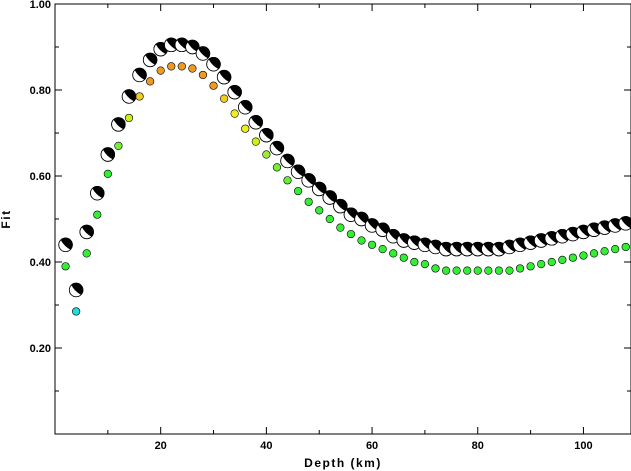  What do you see at coordinates (161, 446) in the screenshot?
I see `x-tick-label: 20` at bounding box center [161, 446].